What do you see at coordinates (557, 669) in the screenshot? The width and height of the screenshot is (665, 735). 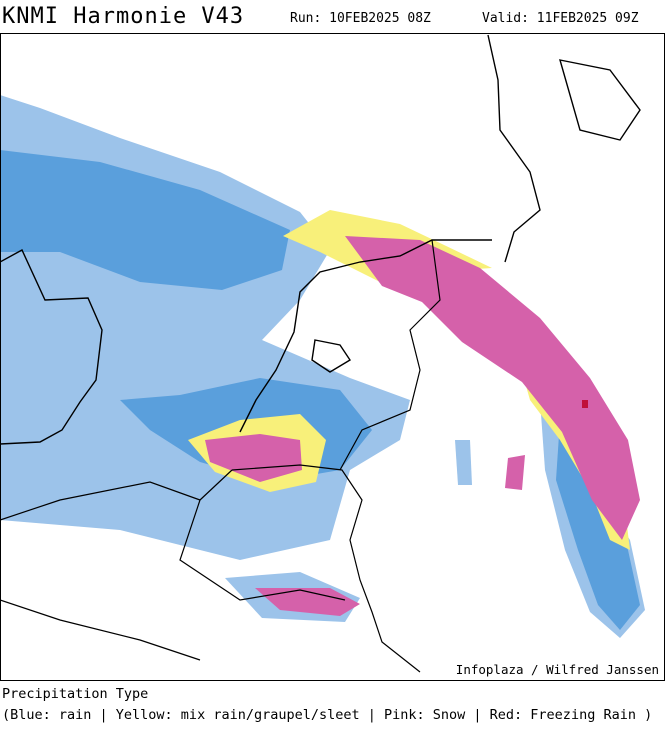 I see `map-credit: Infoplaza / Wilfred Janssen` at bounding box center [557, 669].